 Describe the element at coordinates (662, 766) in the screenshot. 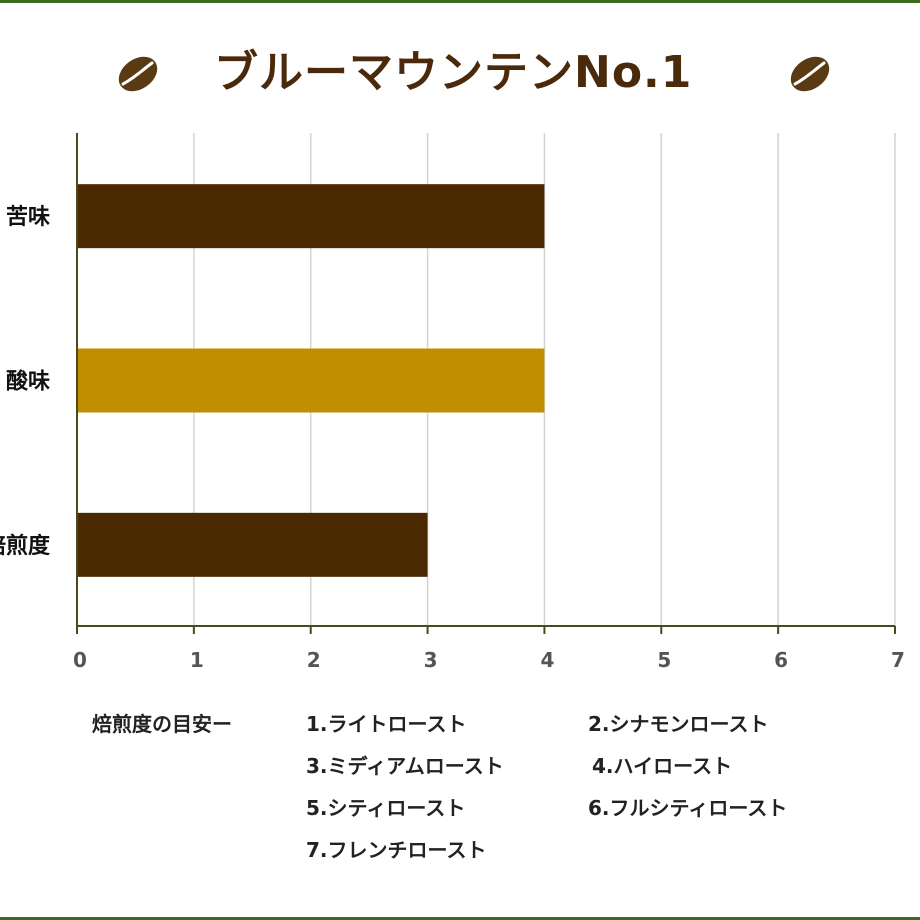

I see `legend-item-4: 4.ハイロースト` at that location.